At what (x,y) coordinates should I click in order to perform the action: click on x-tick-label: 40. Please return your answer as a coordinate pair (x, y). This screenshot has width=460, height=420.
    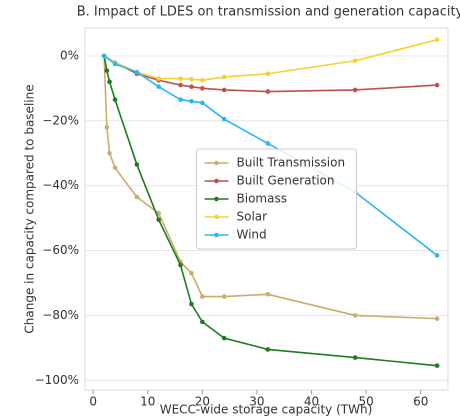
    Looking at the image, I should click on (311, 402).